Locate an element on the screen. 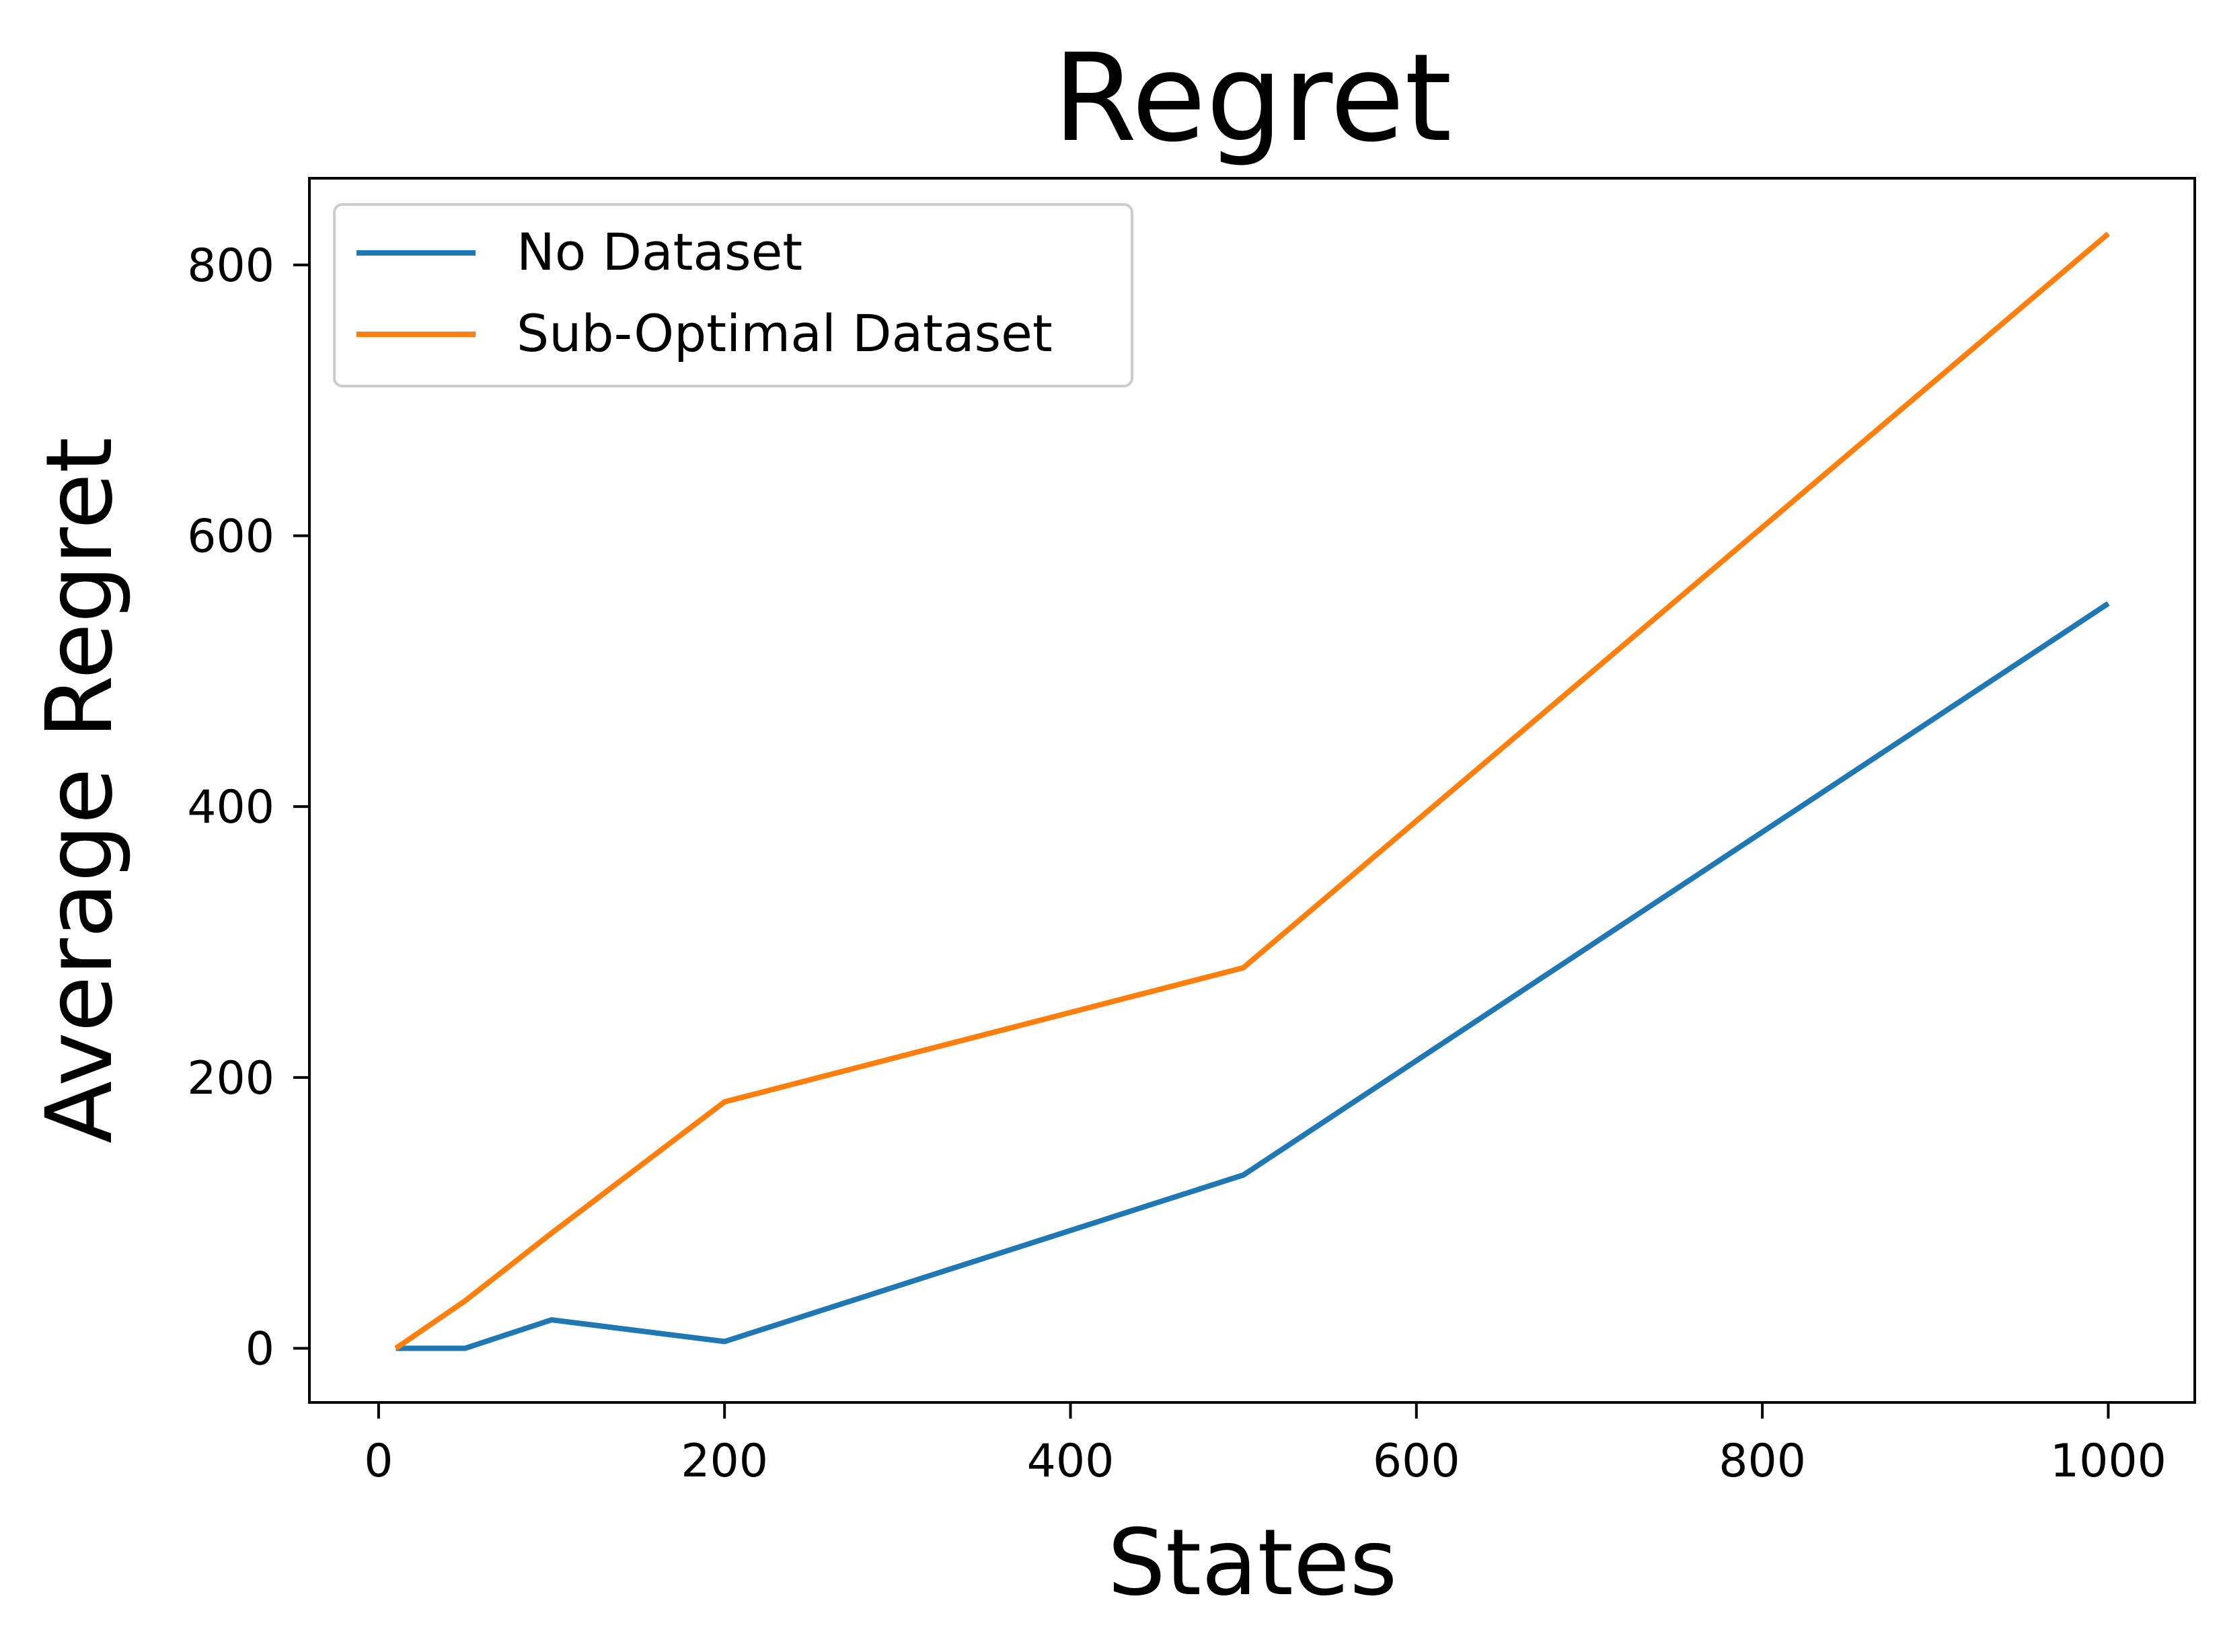  y-axis-ticks: 0 200 400 600 800 is located at coordinates (248, 807).